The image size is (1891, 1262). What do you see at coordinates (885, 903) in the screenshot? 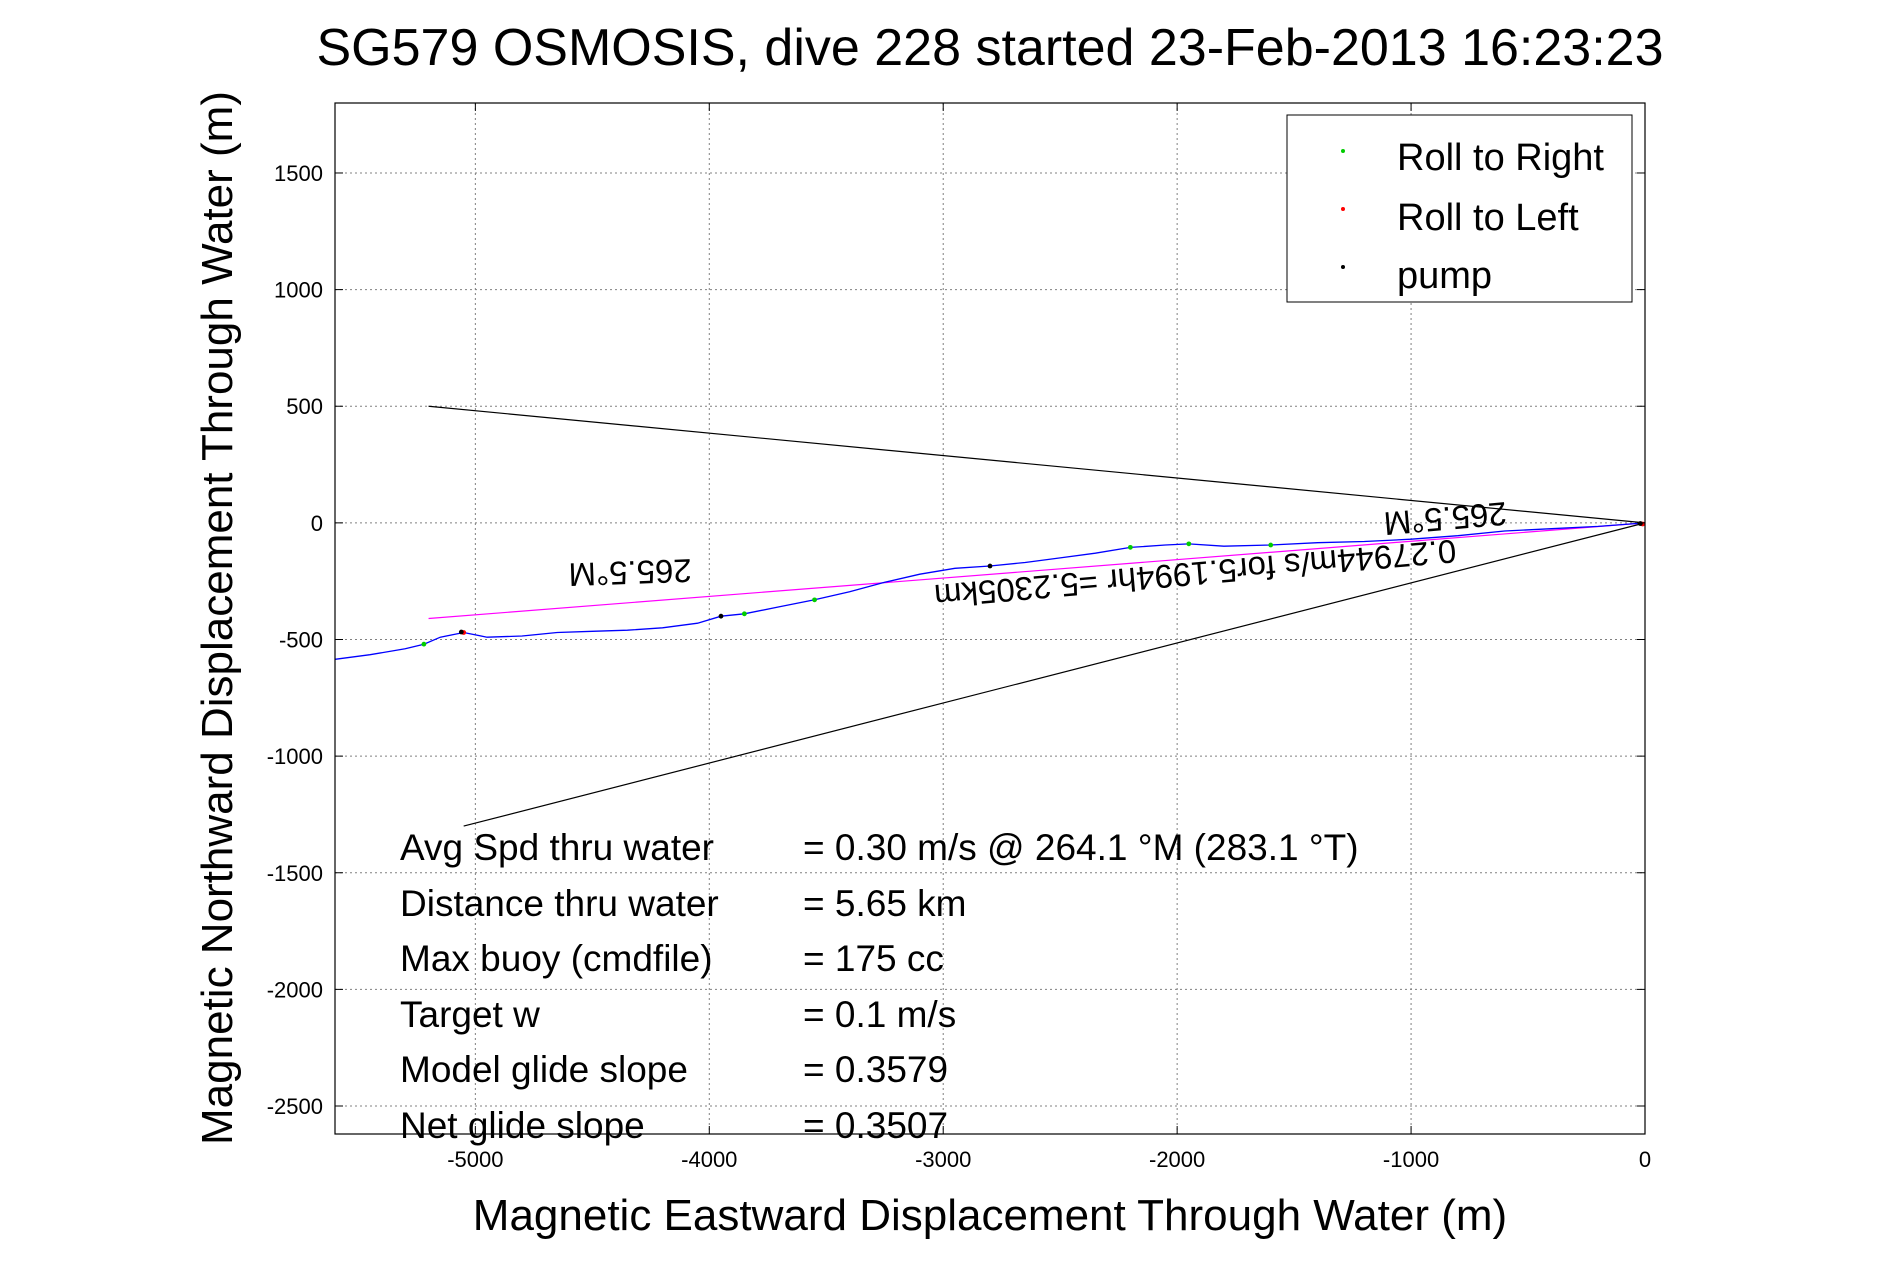
I see `stat-value: = 5.65 km` at bounding box center [885, 903].